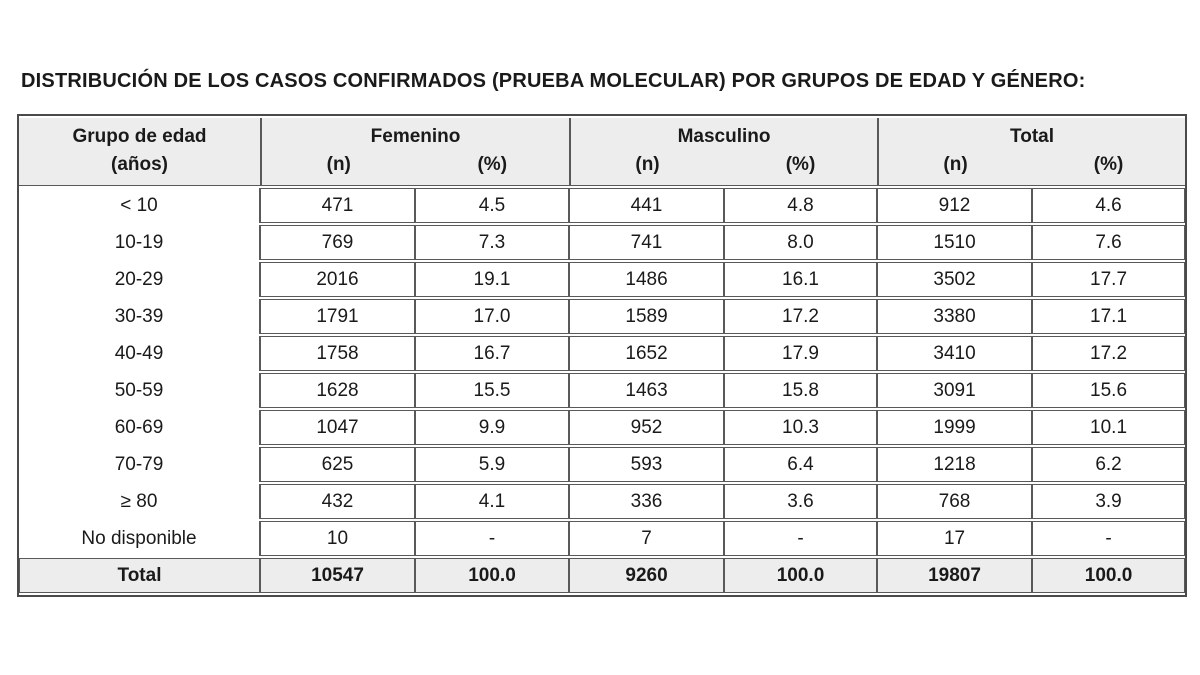  Describe the element at coordinates (647, 538) in the screenshot. I see `masculino-n-cell: 7` at that location.